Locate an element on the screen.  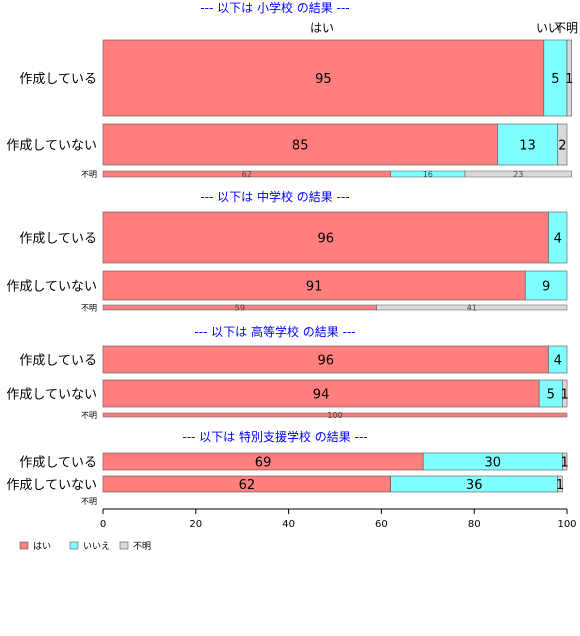
data-label: 85 is located at coordinates (300, 146).